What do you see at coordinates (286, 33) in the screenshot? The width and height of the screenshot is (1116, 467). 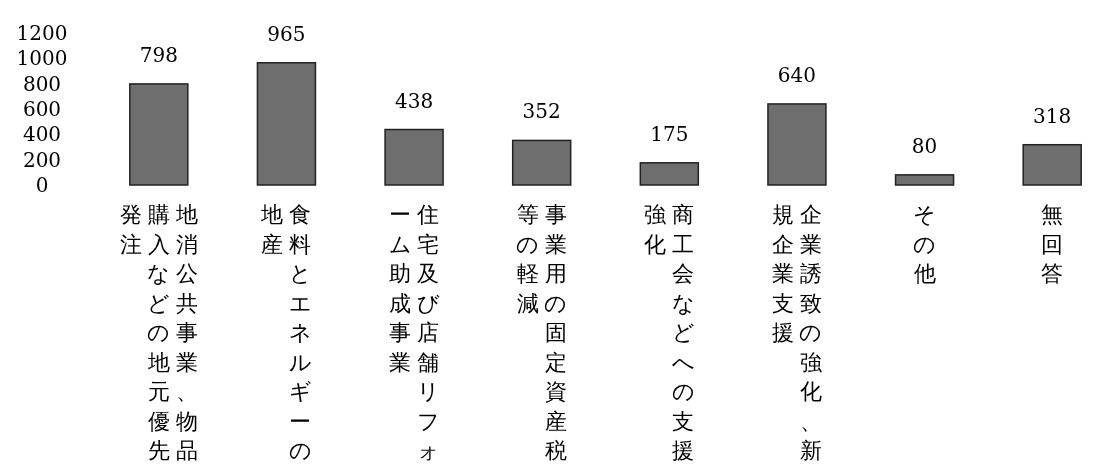 I see `data-label: 965` at bounding box center [286, 33].